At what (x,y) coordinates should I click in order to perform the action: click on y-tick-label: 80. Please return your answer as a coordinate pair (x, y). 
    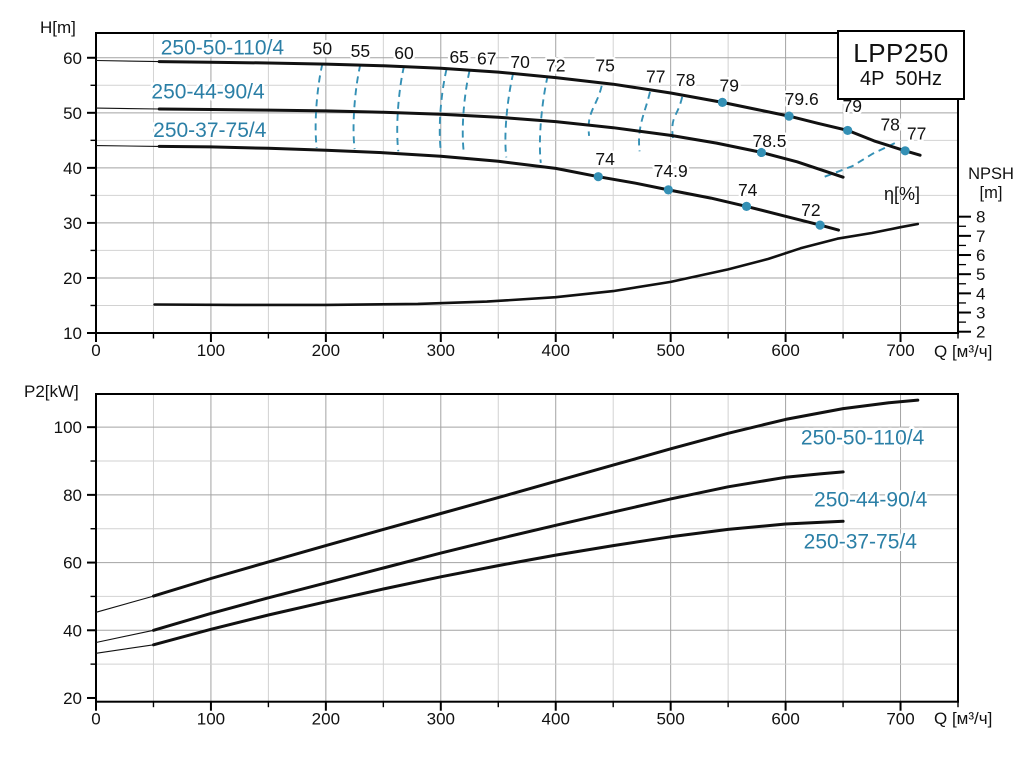
    Looking at the image, I should click on (72, 495).